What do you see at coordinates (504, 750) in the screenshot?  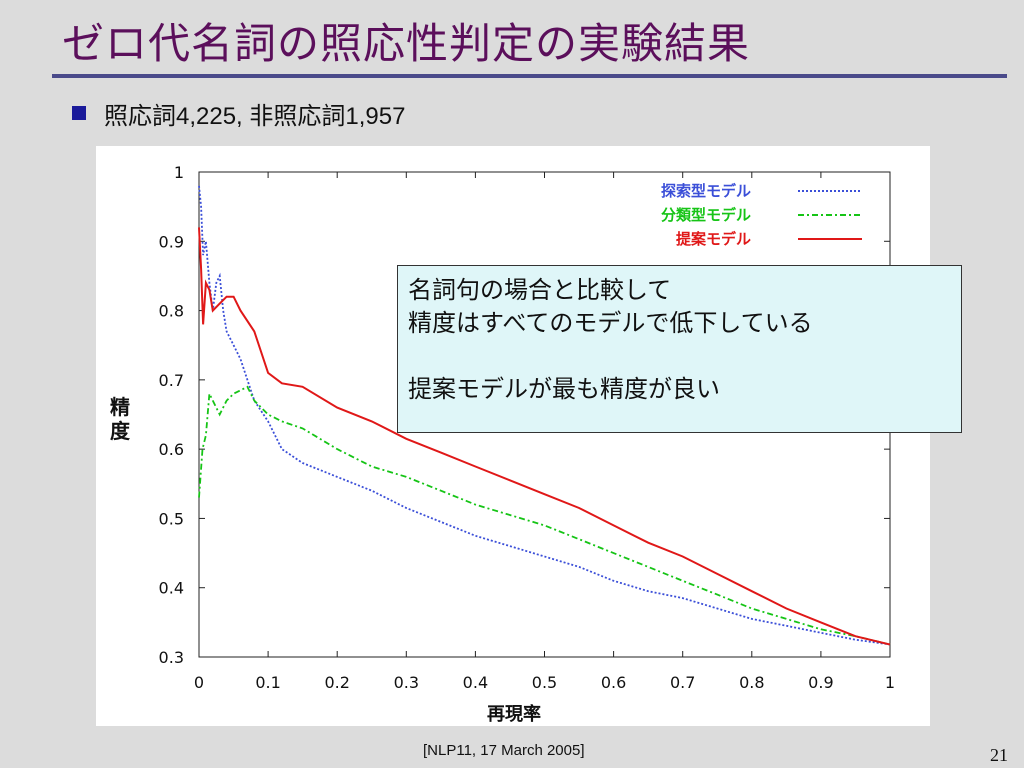 I see `footer-citation: [NLP11, 17 March 2005]` at bounding box center [504, 750].